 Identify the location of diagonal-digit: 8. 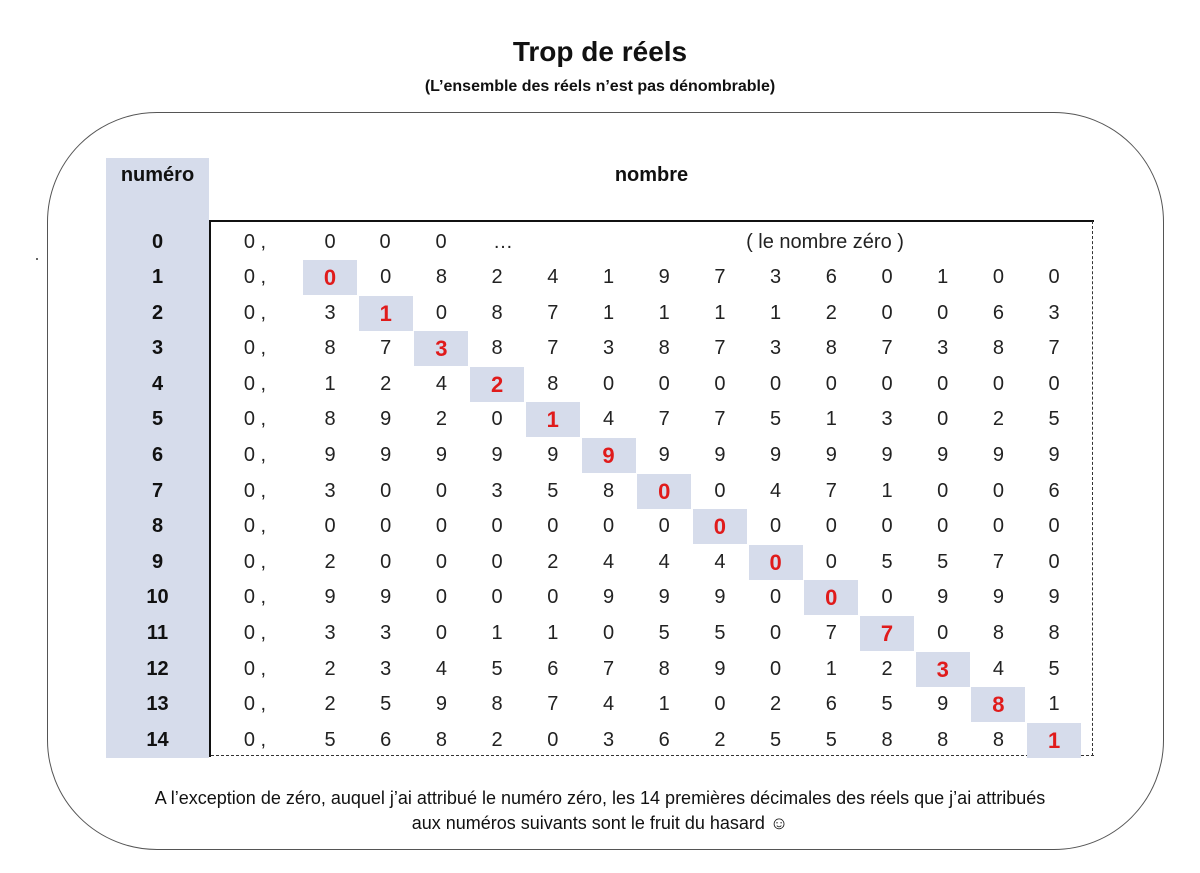
(998, 705).